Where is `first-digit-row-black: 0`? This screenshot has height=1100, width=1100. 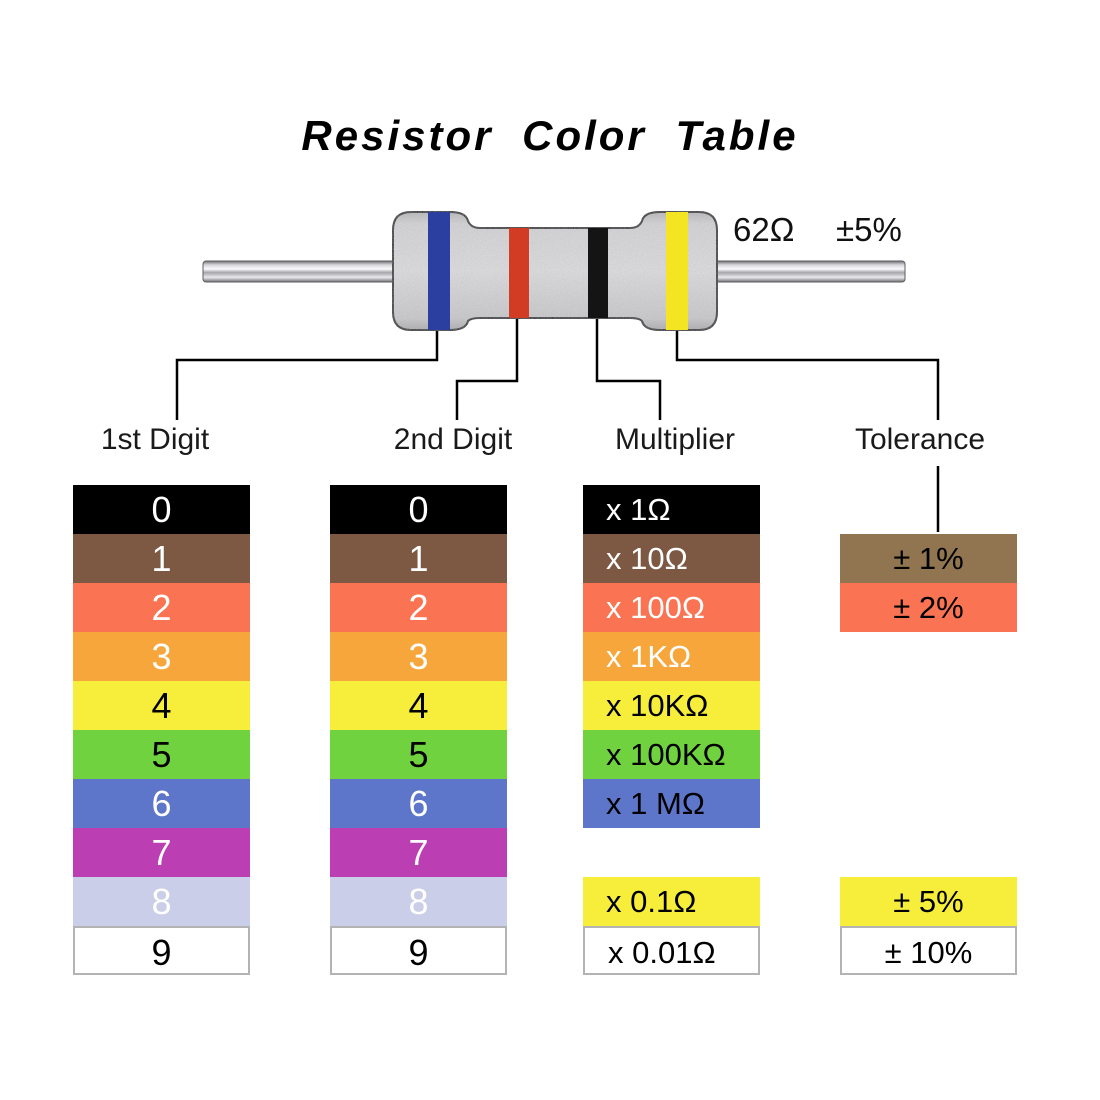
first-digit-row-black: 0 is located at coordinates (161, 509).